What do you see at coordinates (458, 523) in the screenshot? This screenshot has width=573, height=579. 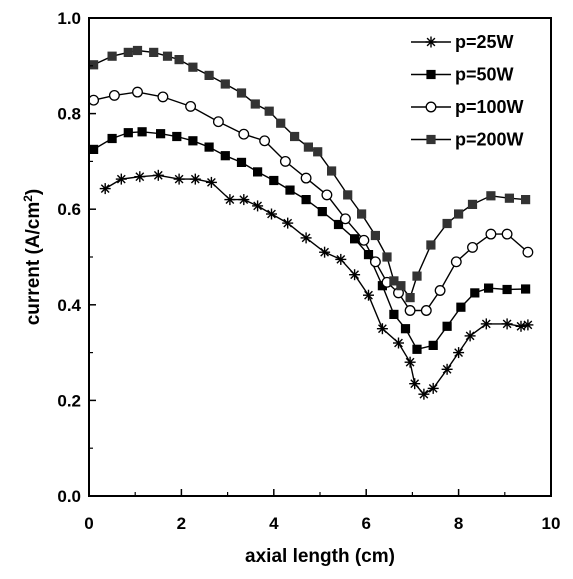 I see `x-tick-label: 8` at bounding box center [458, 523].